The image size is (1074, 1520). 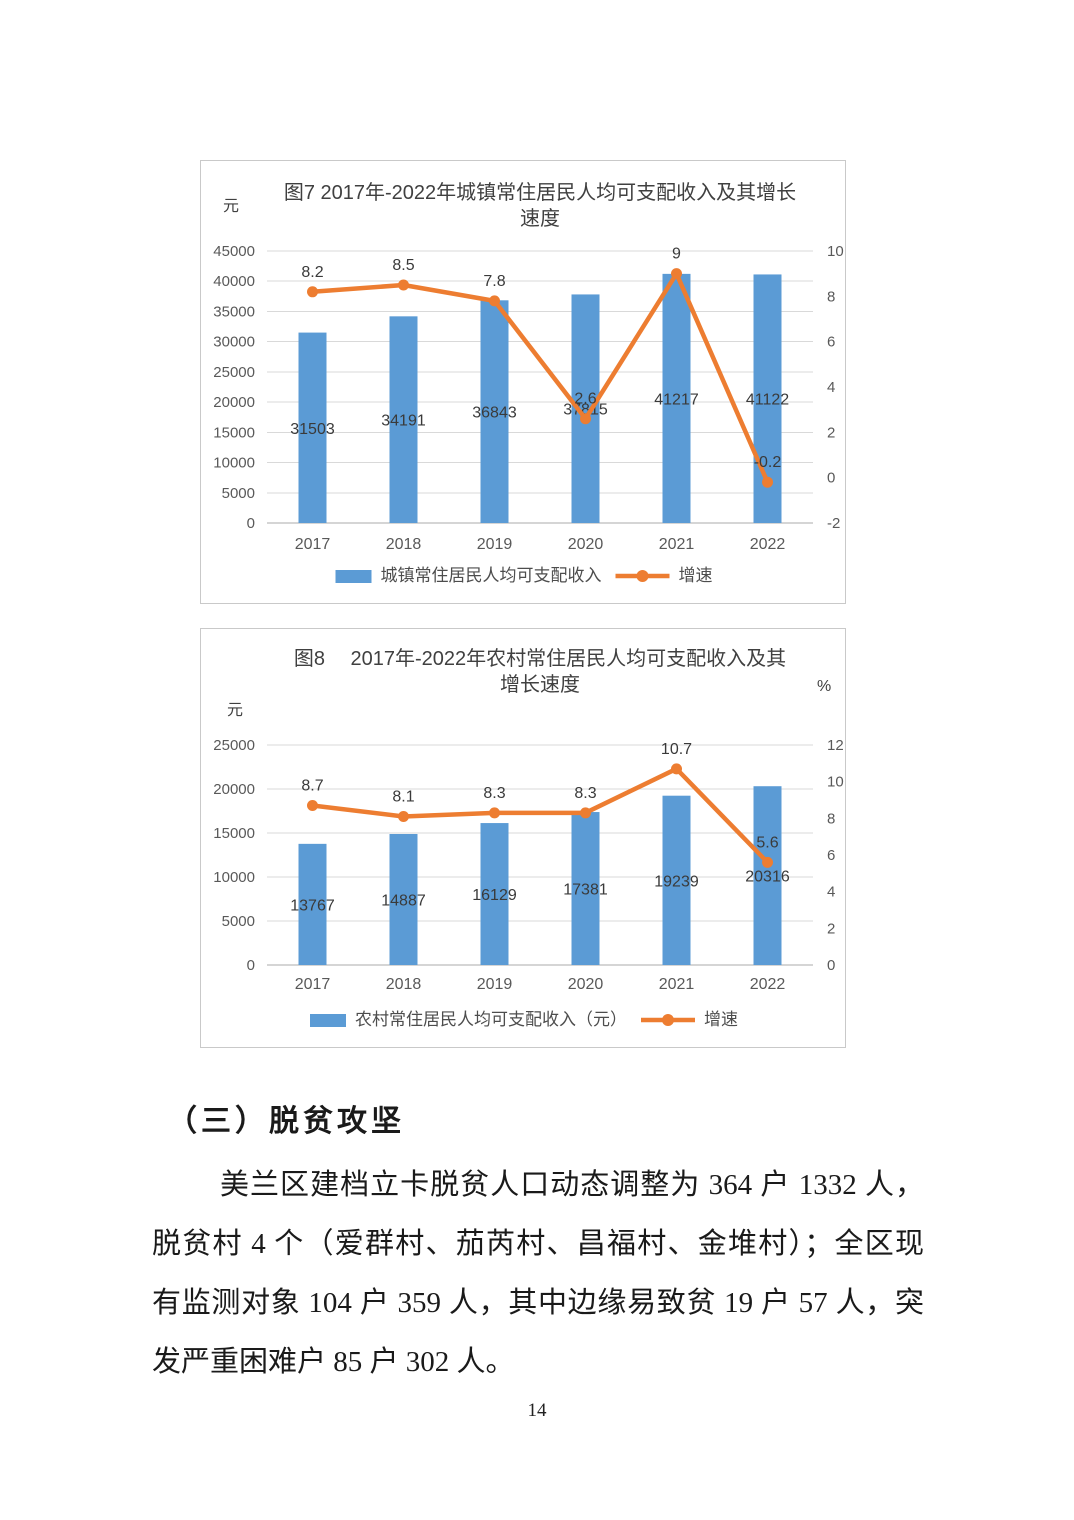 What do you see at coordinates (234, 251) in the screenshot?
I see `left-axis-tick-label: 45000` at bounding box center [234, 251].